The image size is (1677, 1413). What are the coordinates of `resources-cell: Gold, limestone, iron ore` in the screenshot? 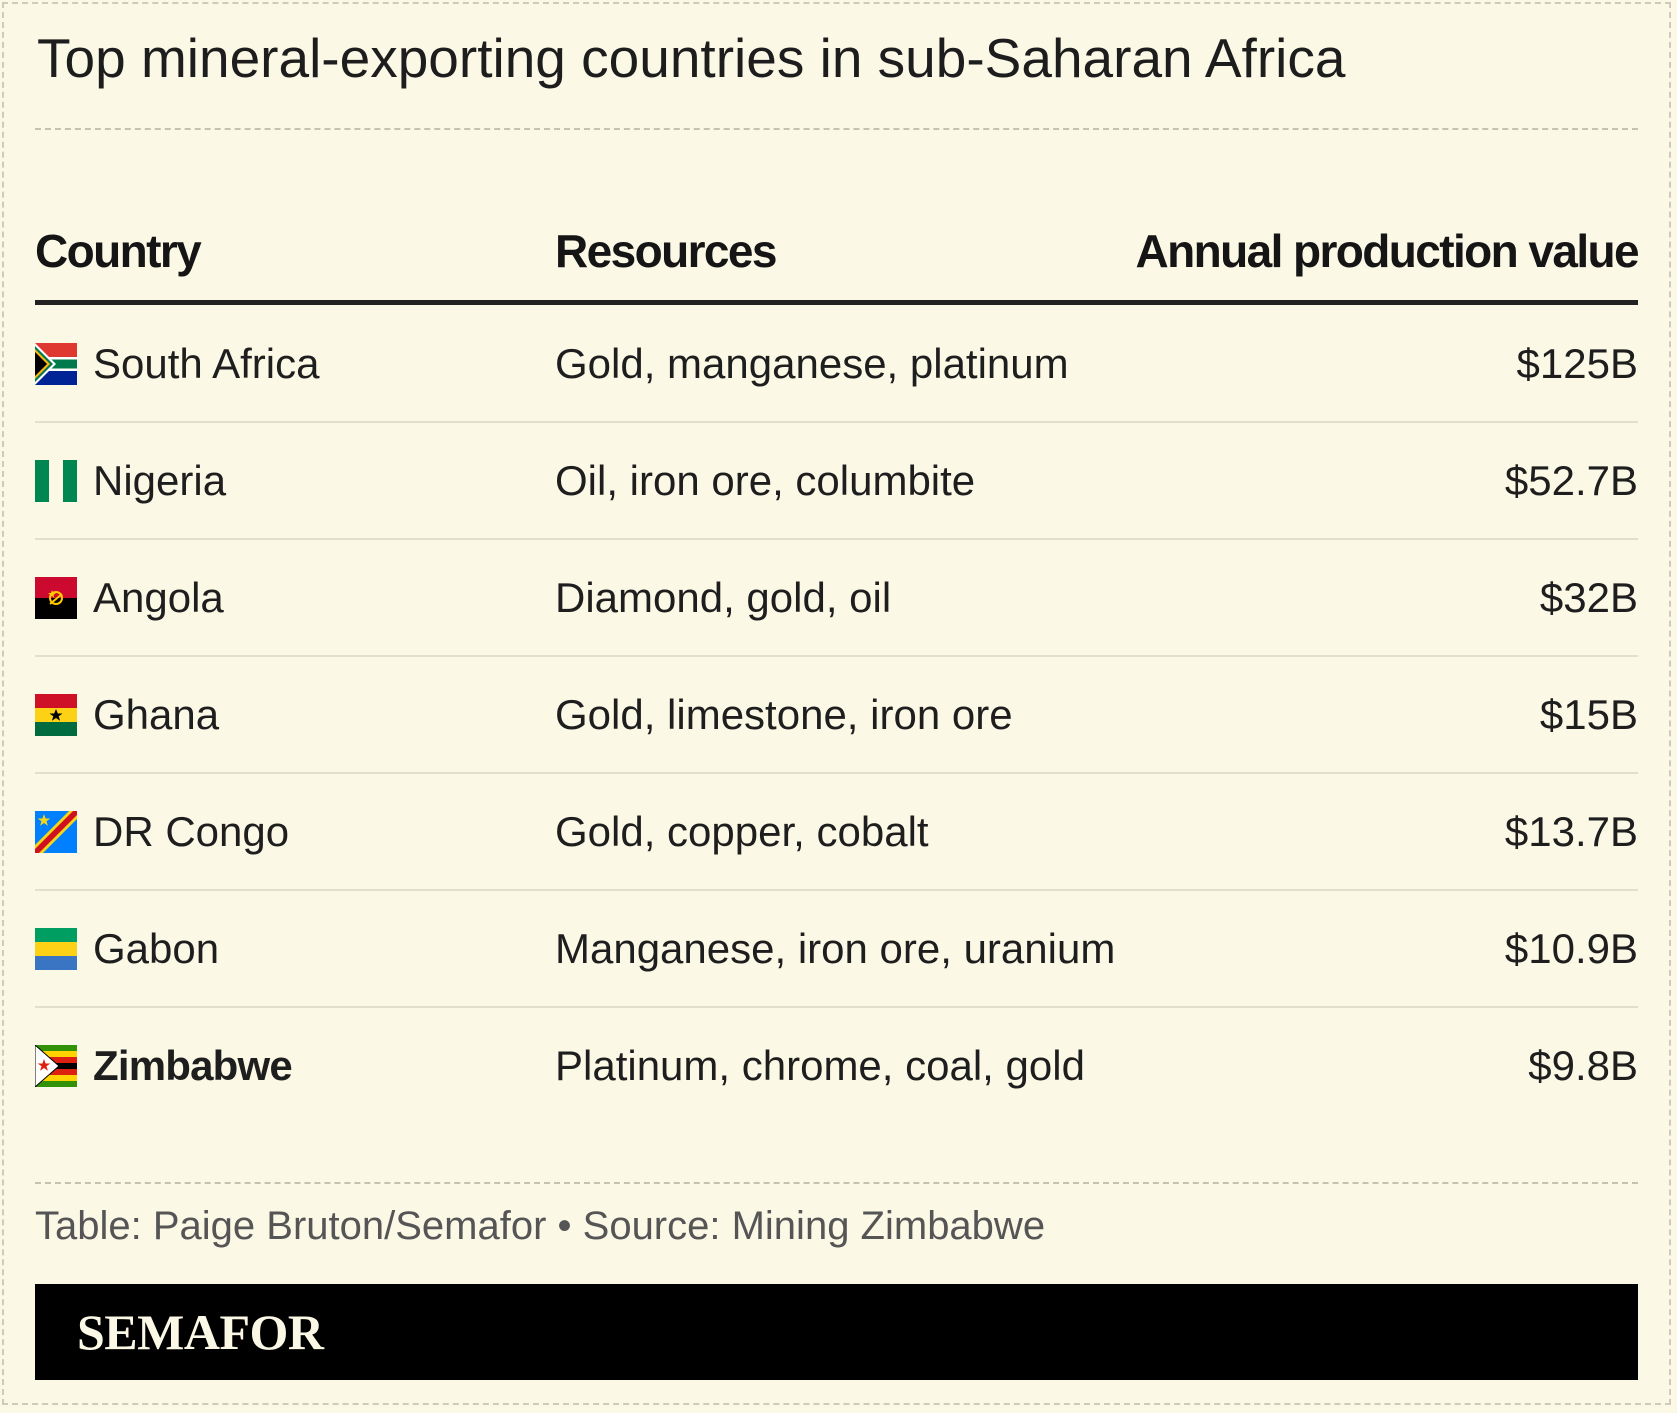 It's located at (784, 714).